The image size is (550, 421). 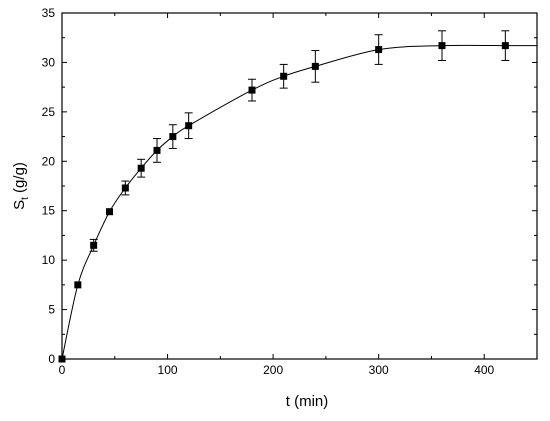 I want to click on x-tick-label: 0, so click(x=62, y=370).